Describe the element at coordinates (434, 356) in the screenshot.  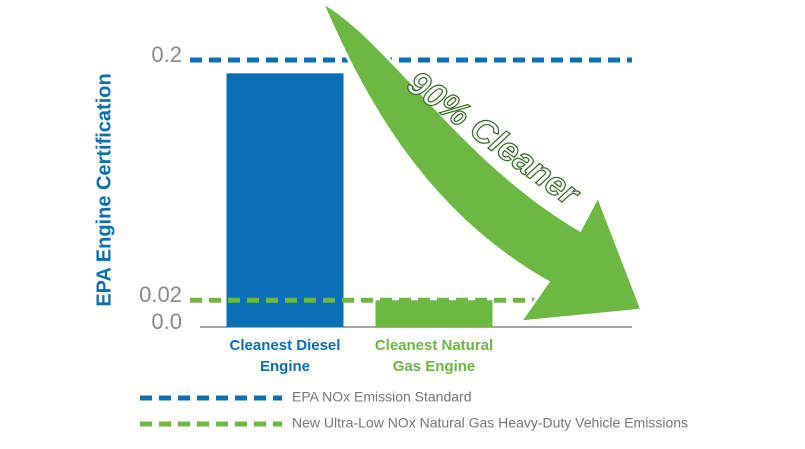
I see `x-tick-label: Cleanest Natural Gas Engine` at that location.